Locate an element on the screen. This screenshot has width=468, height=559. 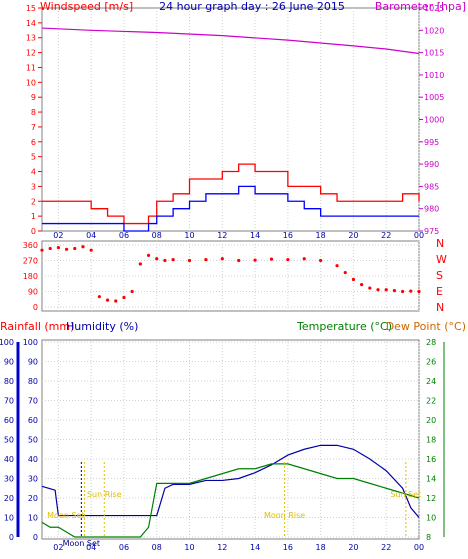
dir-tick-label: 90 is located at coordinates (33, 292).